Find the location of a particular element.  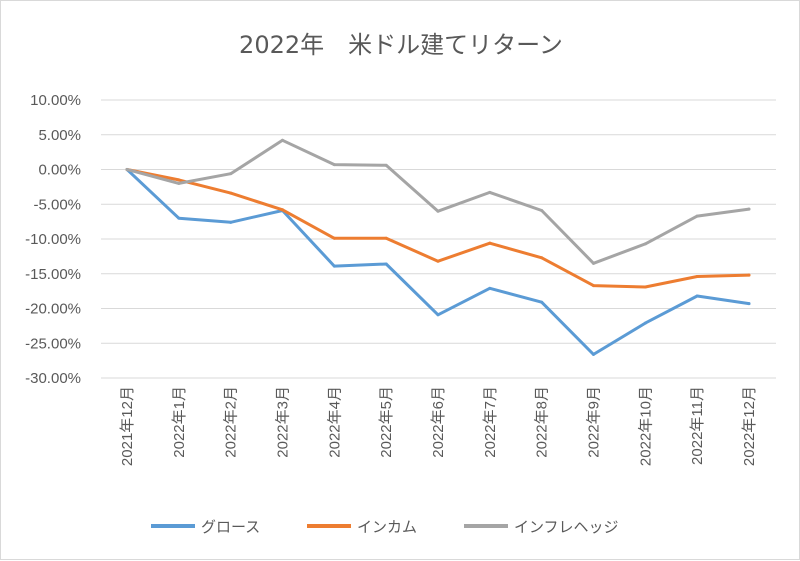

legend-label: インカム is located at coordinates (387, 527).